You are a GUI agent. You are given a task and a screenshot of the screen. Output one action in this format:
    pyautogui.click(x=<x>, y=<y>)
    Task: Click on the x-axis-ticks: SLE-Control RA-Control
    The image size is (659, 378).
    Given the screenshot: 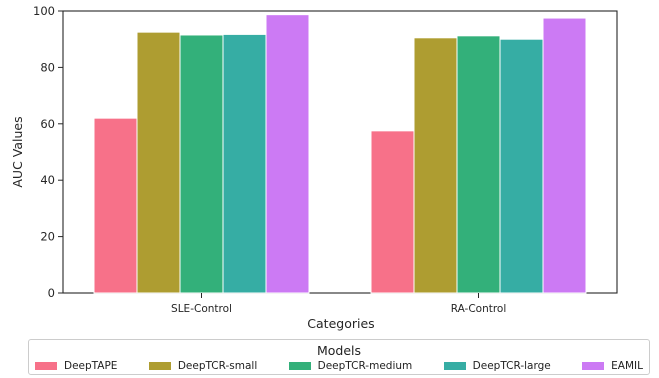 What is the action you would take?
    pyautogui.click(x=338, y=304)
    